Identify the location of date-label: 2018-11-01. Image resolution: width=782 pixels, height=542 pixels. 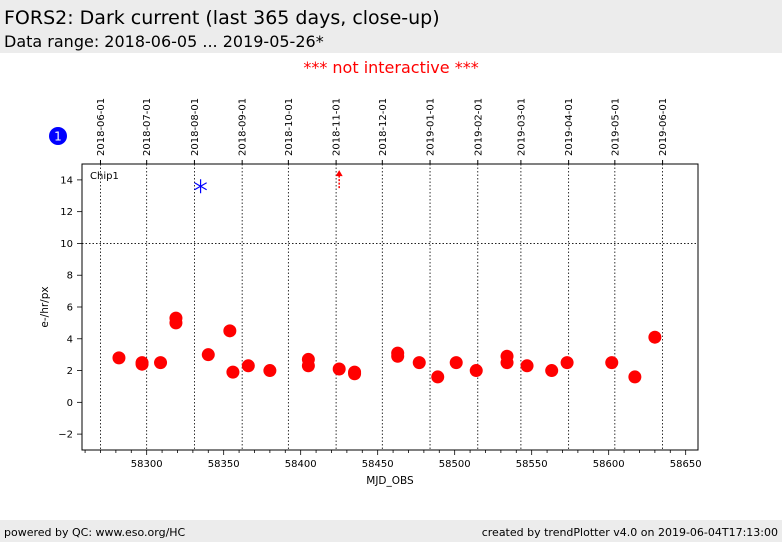
(337, 127).